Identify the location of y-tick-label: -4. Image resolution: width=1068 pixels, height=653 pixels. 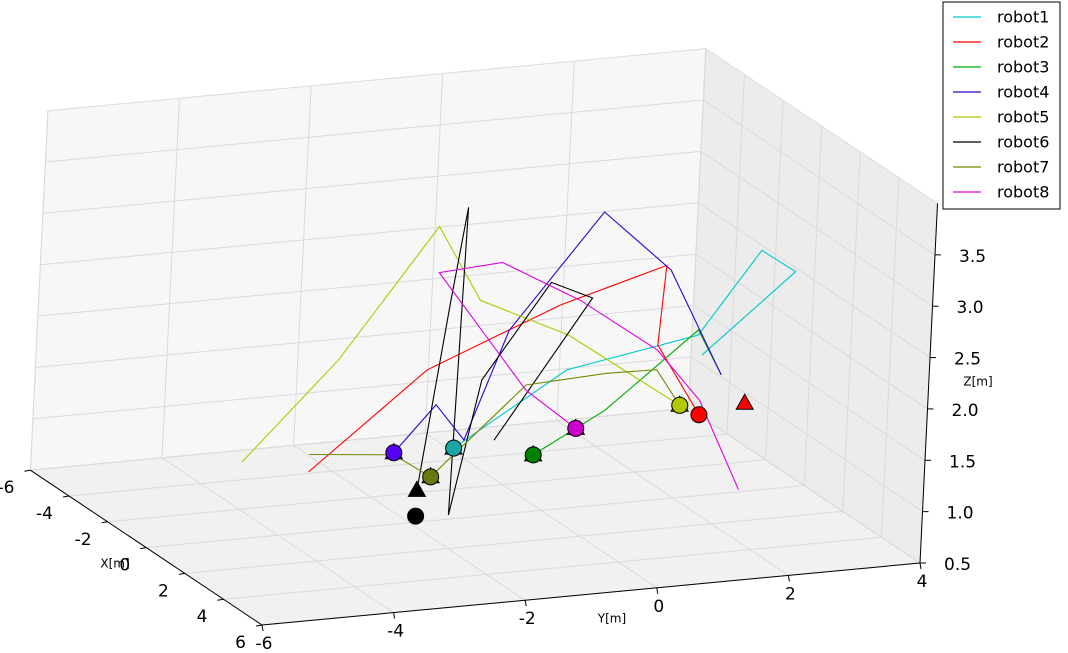
(395, 632).